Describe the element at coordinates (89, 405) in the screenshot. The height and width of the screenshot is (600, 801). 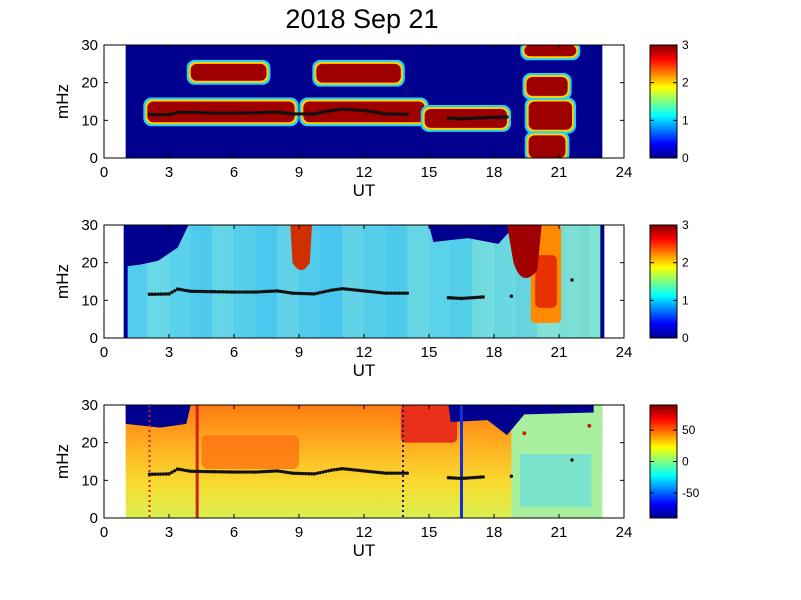
I see `y-tick-label: 30` at that location.